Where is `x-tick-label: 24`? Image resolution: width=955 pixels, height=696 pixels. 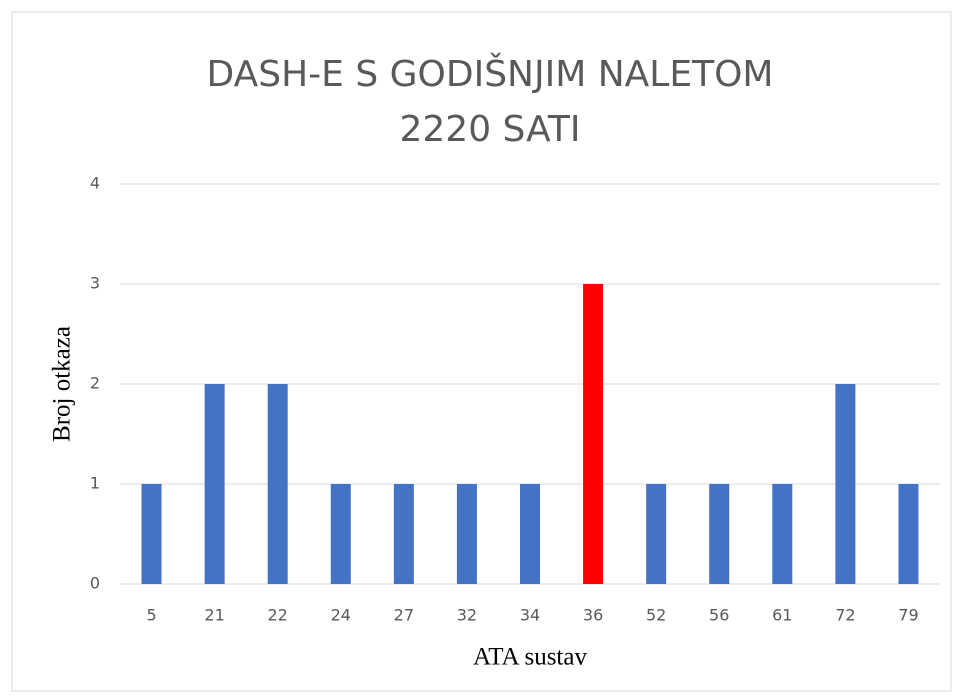 x-tick-label: 24 is located at coordinates (341, 615).